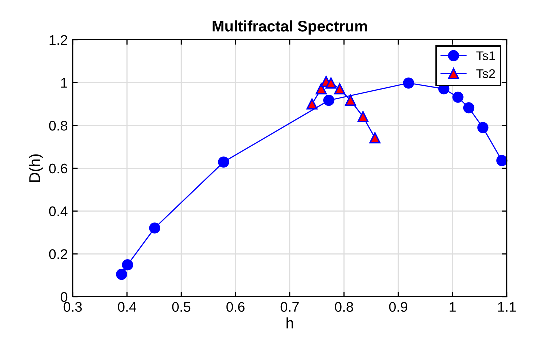 The width and height of the screenshot is (560, 337). What do you see at coordinates (486, 56) in the screenshot?
I see `legend-label: Ts1` at bounding box center [486, 56].